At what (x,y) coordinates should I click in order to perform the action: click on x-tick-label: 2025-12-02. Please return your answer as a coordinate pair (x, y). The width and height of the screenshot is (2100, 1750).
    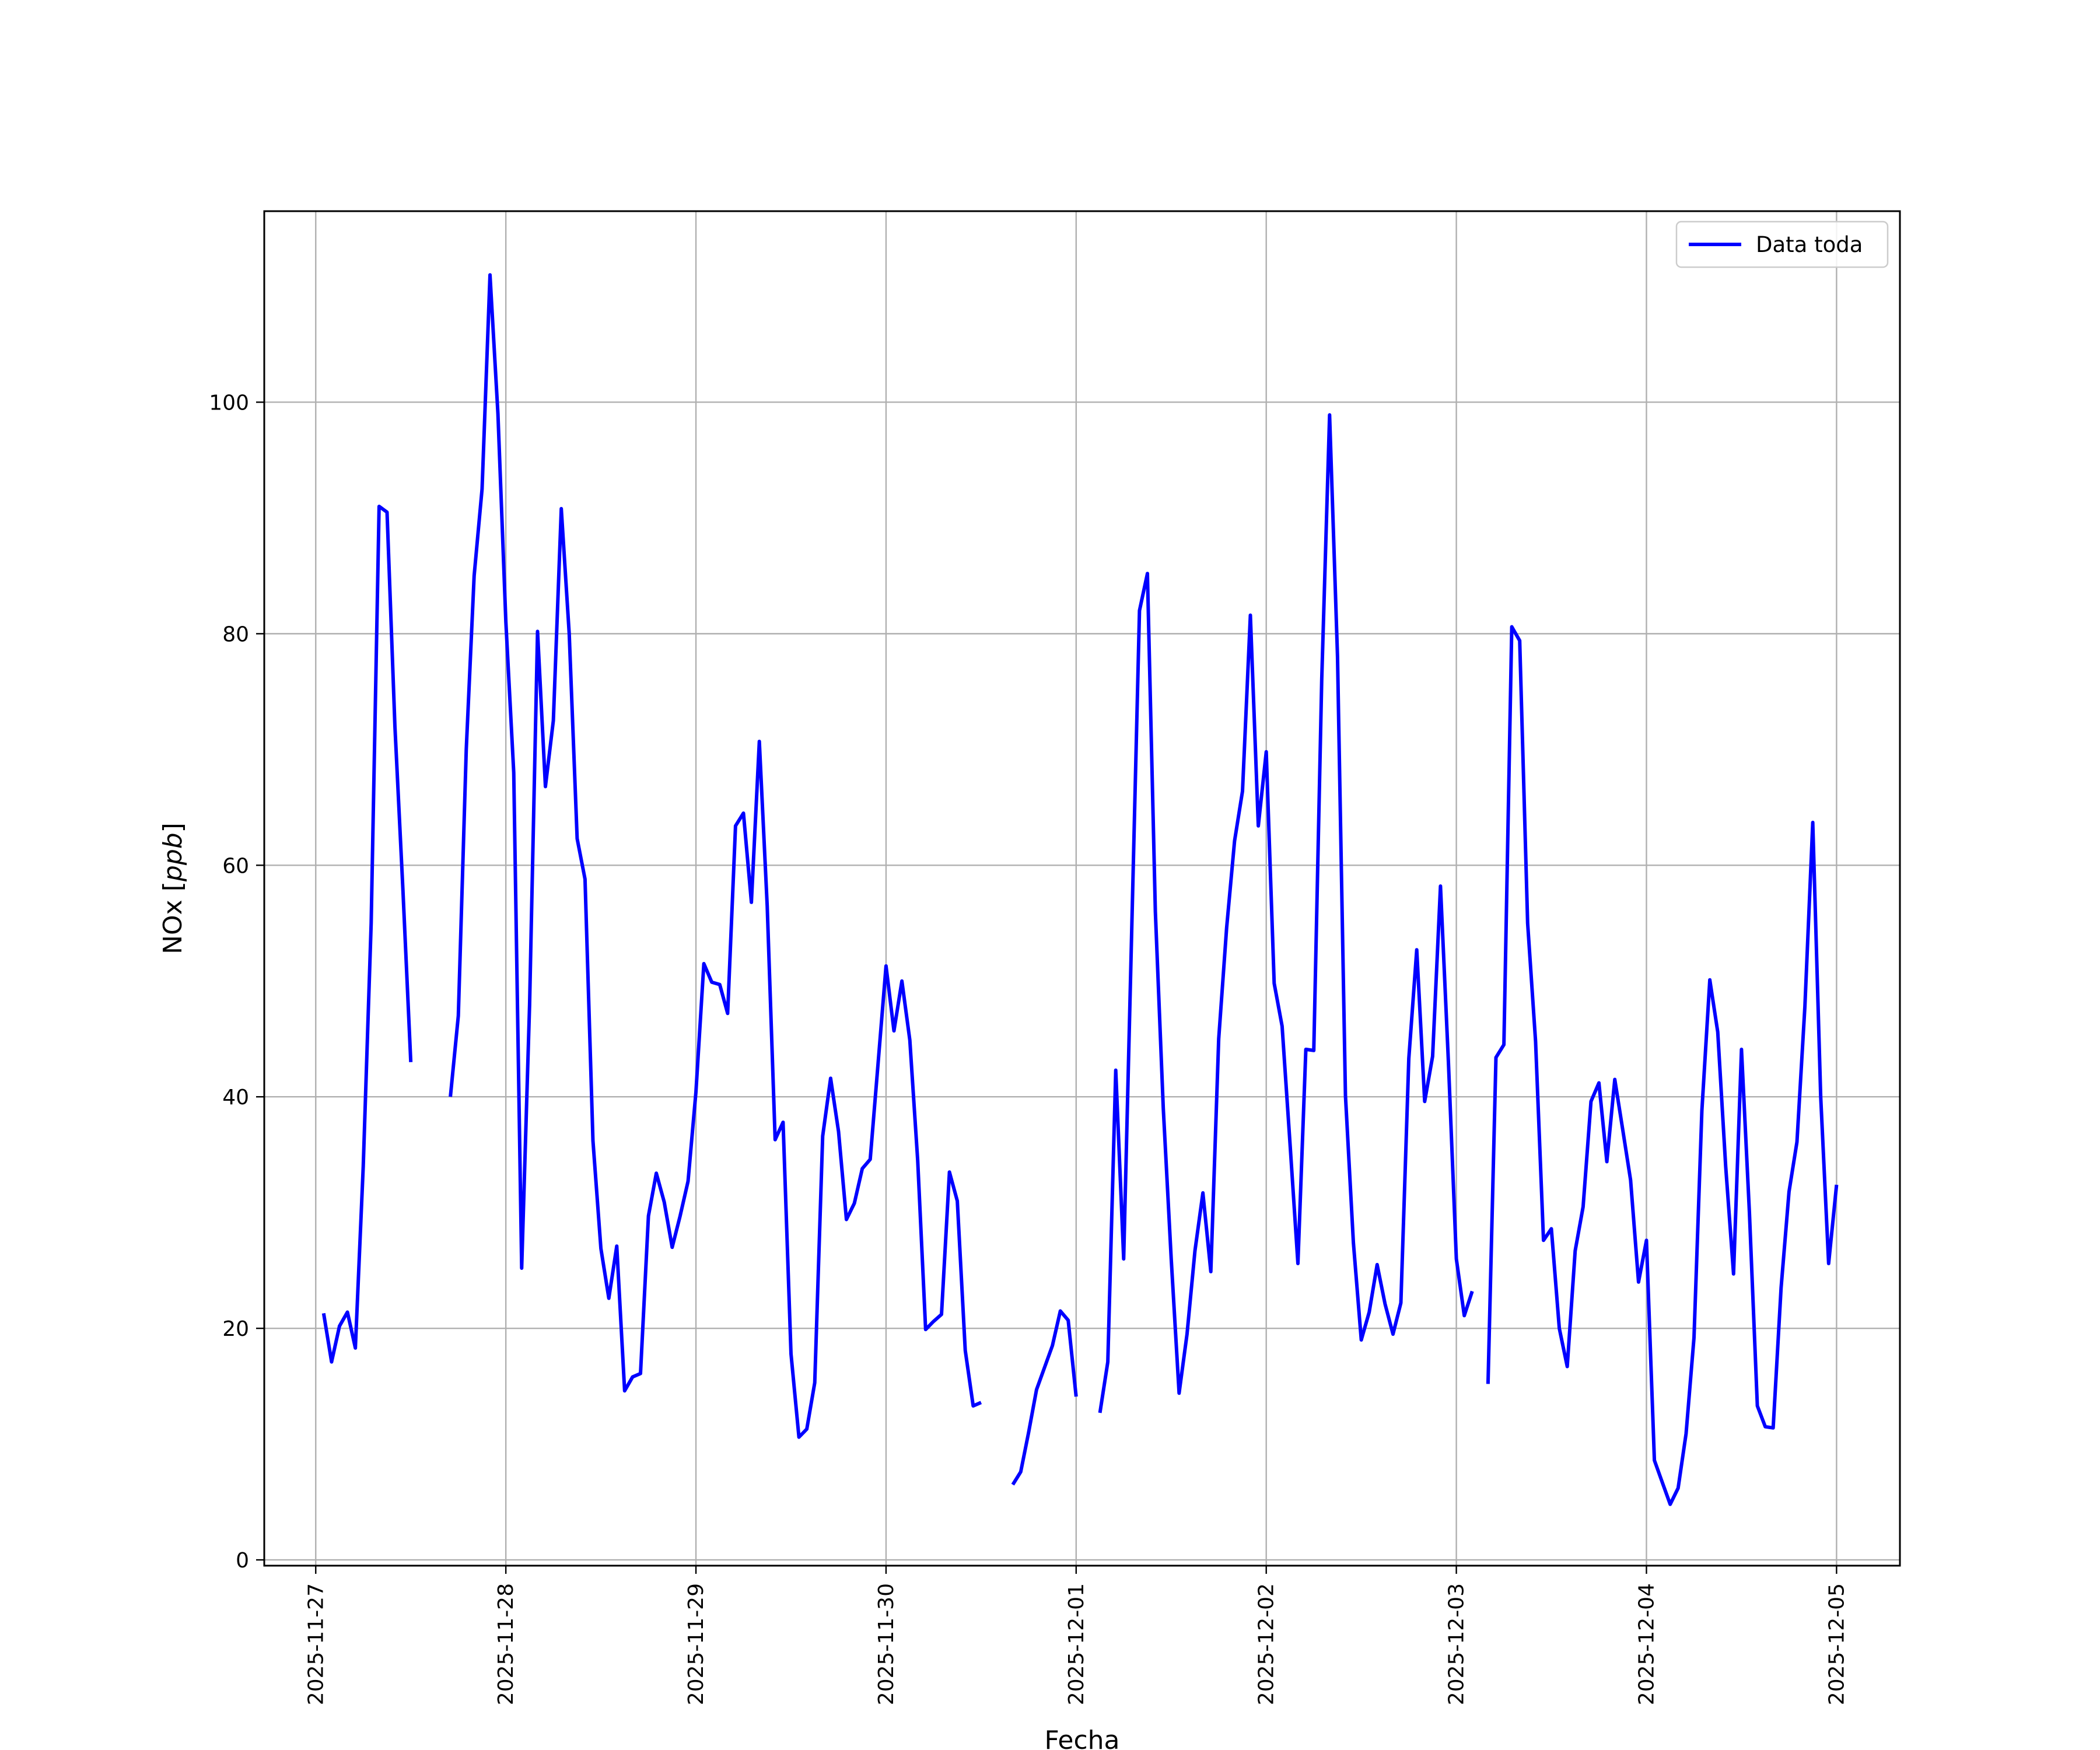
    Looking at the image, I should click on (1267, 1644).